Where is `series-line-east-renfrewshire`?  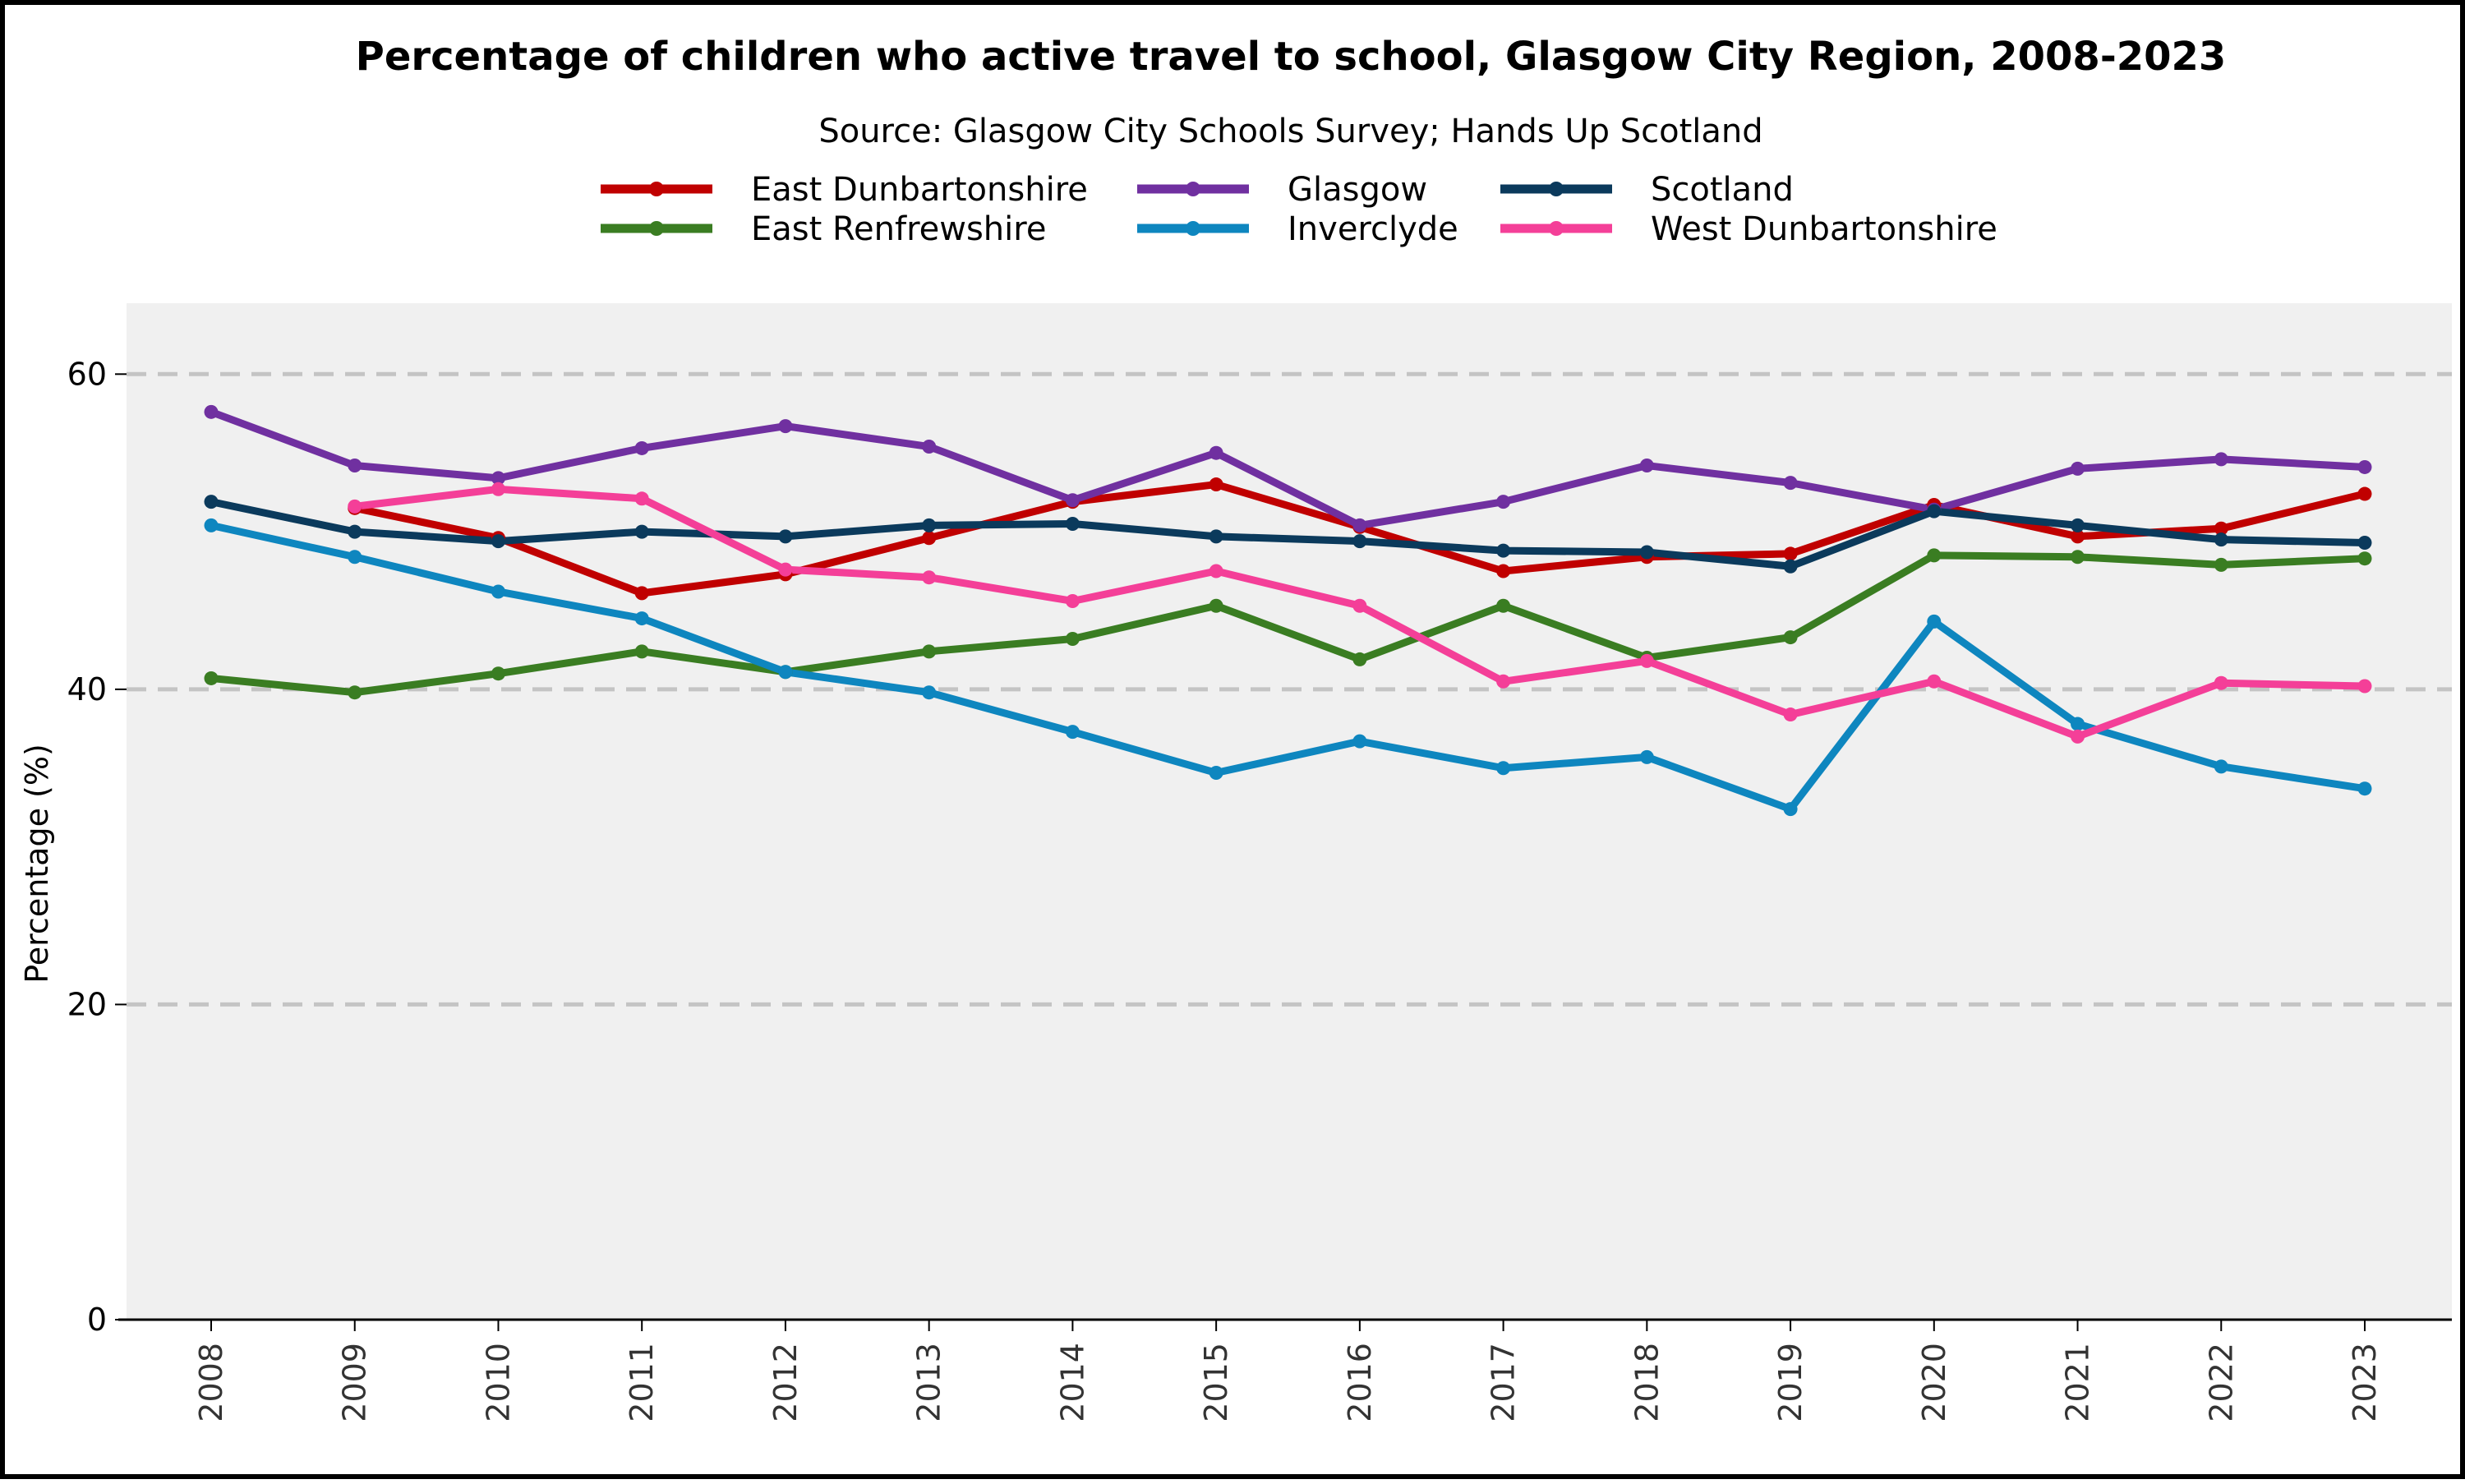 series-line-east-renfrewshire is located at coordinates (1288, 624).